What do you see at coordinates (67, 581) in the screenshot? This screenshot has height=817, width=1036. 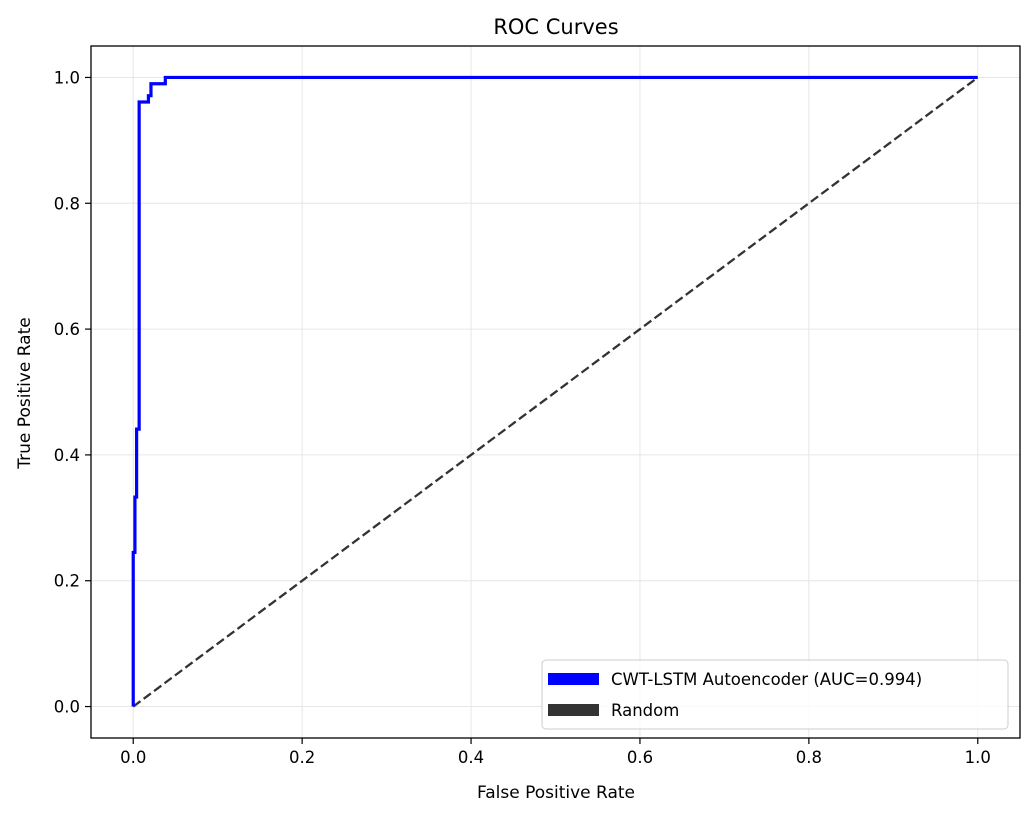 I see `y-tick-label: 0.2` at bounding box center [67, 581].